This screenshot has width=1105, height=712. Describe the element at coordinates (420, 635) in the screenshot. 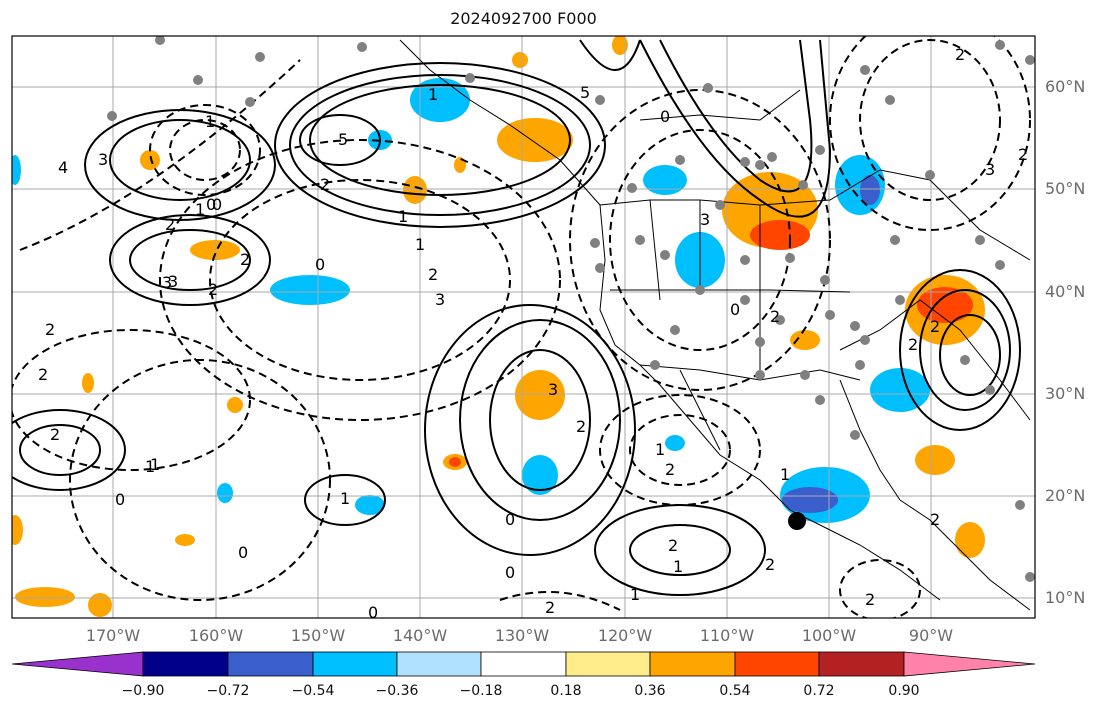

I see `lon-label-140w: 140°W` at that location.